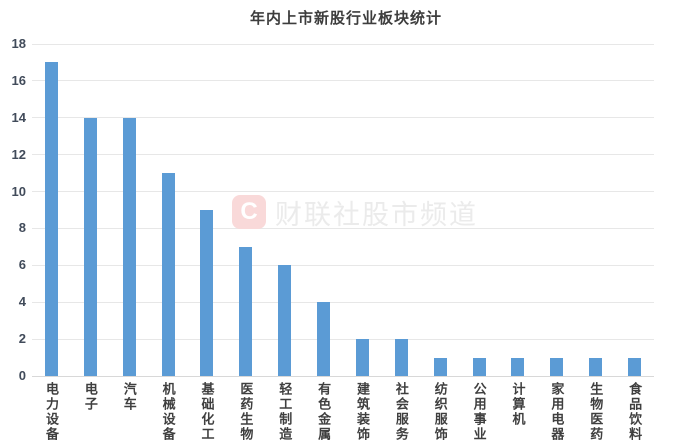 The height and width of the screenshot is (446, 692). Describe the element at coordinates (479, 366) in the screenshot. I see `bar-公用事业` at that location.